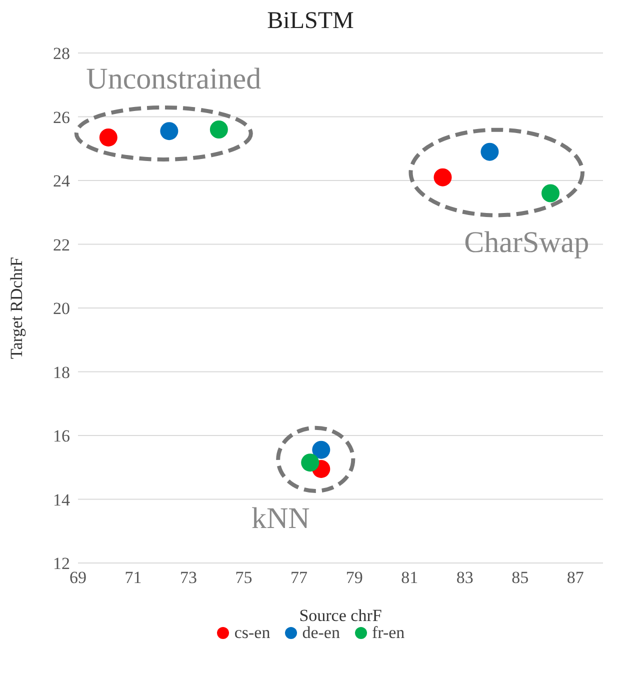 This screenshot has height=693, width=623. Describe the element at coordinates (61, 244) in the screenshot. I see `y-tick-label: 22` at that location.